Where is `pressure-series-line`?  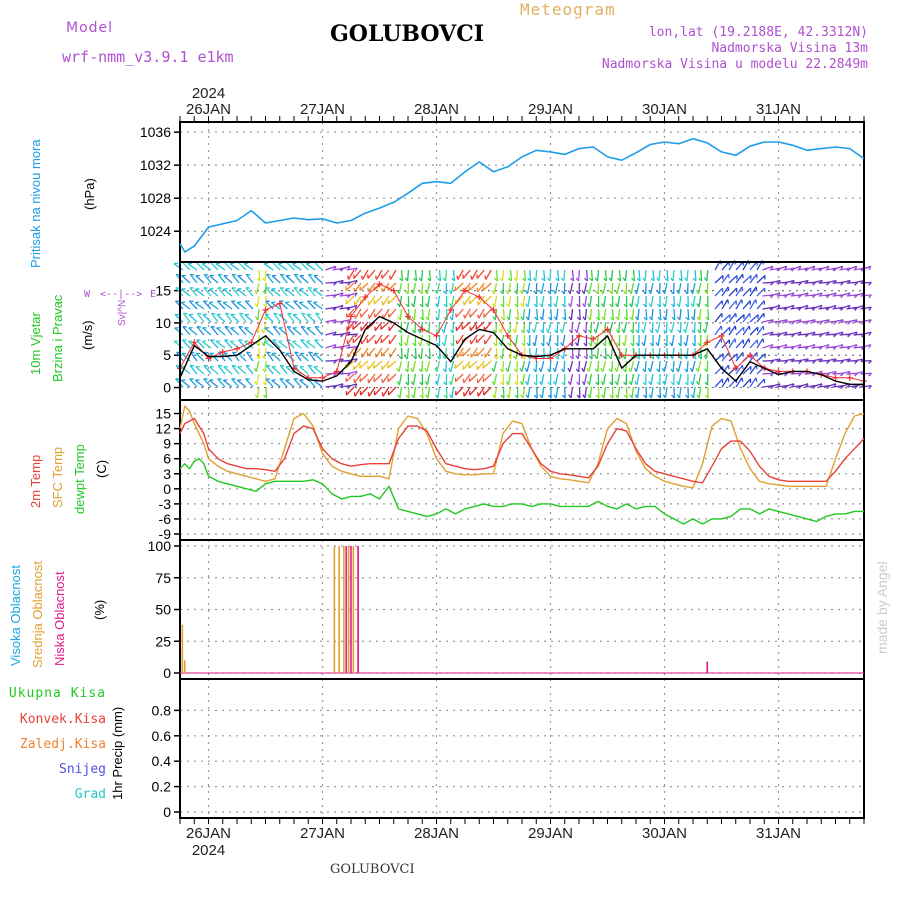
pressure-series-line is located at coordinates (522, 195).